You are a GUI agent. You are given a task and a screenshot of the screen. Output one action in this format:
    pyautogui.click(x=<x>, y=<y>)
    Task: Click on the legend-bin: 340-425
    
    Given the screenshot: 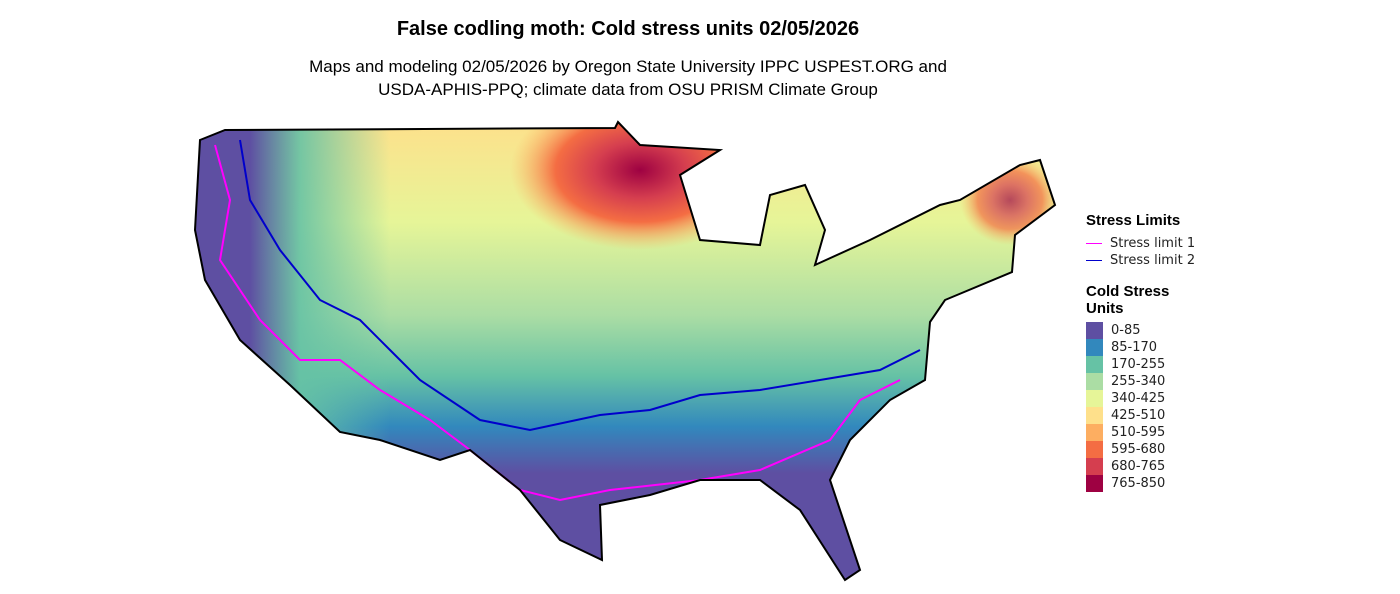 What is the action you would take?
    pyautogui.click(x=1140, y=398)
    